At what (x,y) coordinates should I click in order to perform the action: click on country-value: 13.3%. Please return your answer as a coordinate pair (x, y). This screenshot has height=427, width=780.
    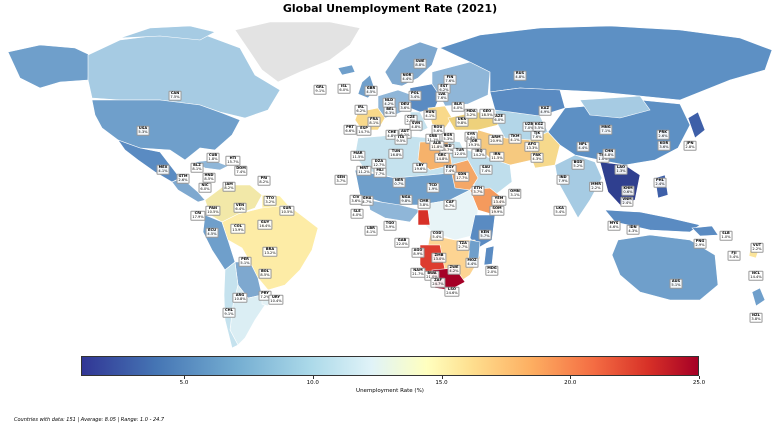
    Looking at the image, I should click on (532, 148).